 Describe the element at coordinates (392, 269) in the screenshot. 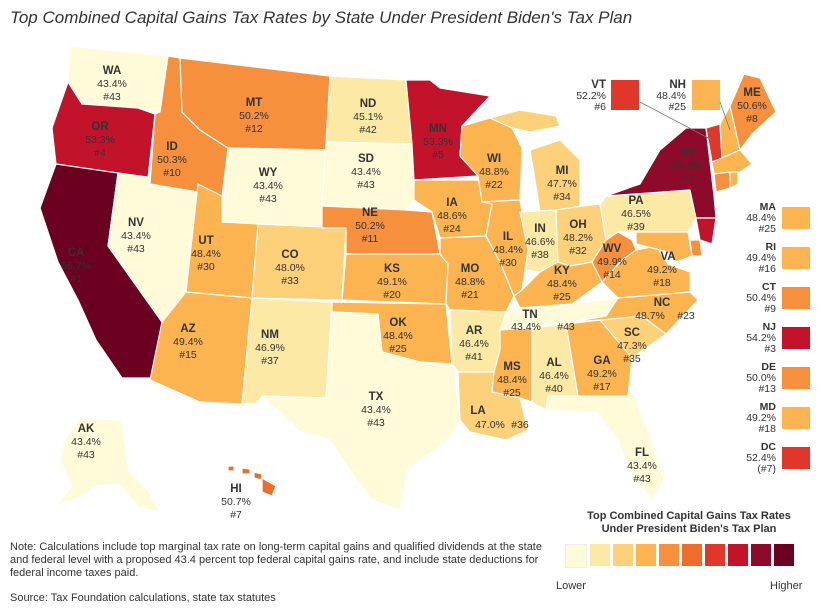

I see `svg-text: KS` at that location.